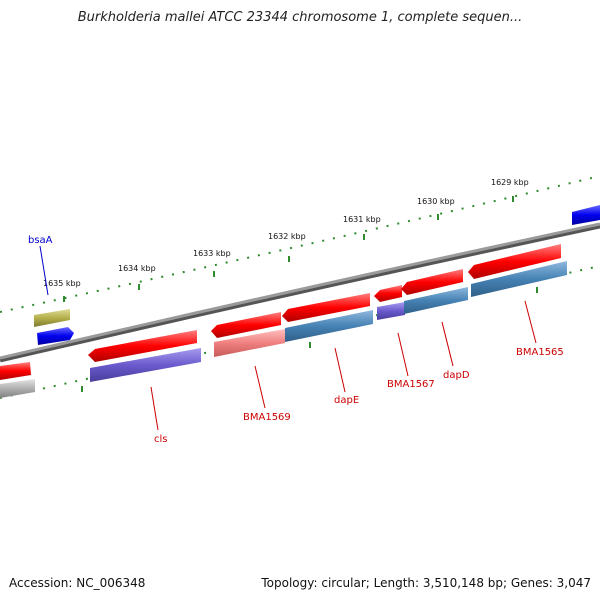 Image resolution: width=600 pixels, height=600 pixels. Describe the element at coordinates (346, 400) in the screenshot. I see `gene-label-dapE: dapE` at that location.